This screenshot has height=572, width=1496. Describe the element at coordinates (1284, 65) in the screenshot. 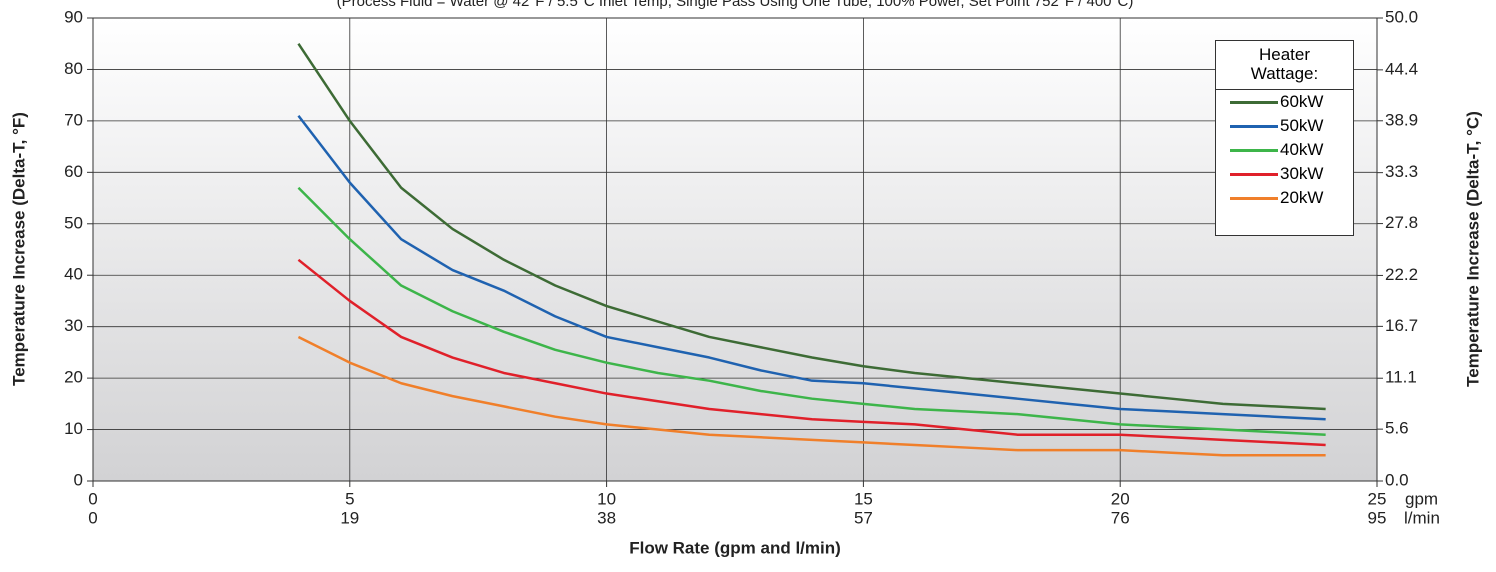

I see `legend-title: Heater Wattage:` at that location.